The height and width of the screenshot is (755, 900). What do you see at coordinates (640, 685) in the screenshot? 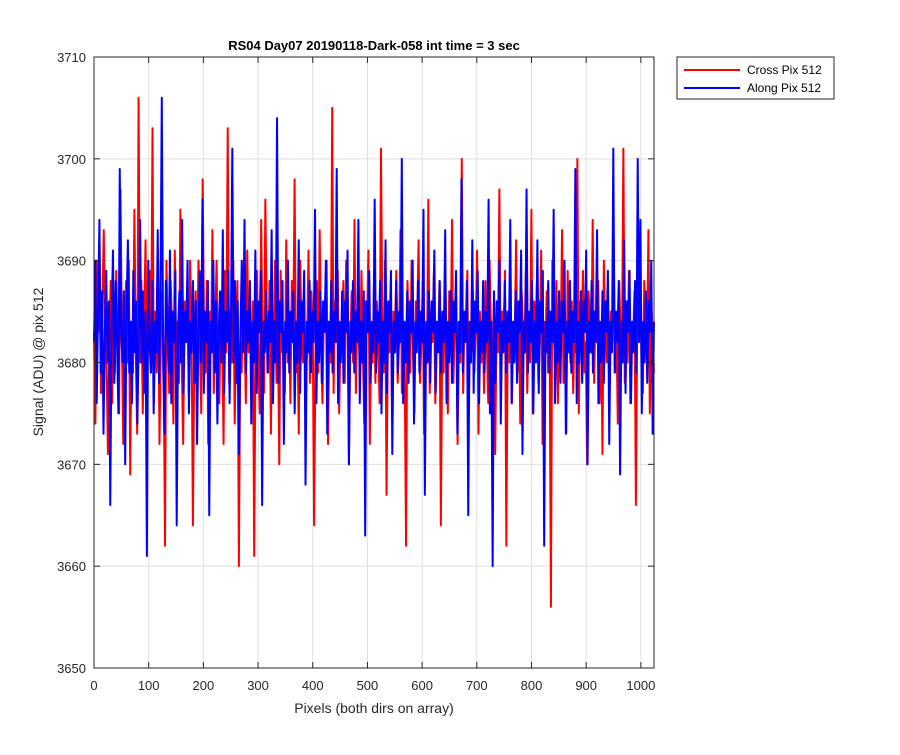
I see `x-tick-label: 1000` at bounding box center [640, 685].